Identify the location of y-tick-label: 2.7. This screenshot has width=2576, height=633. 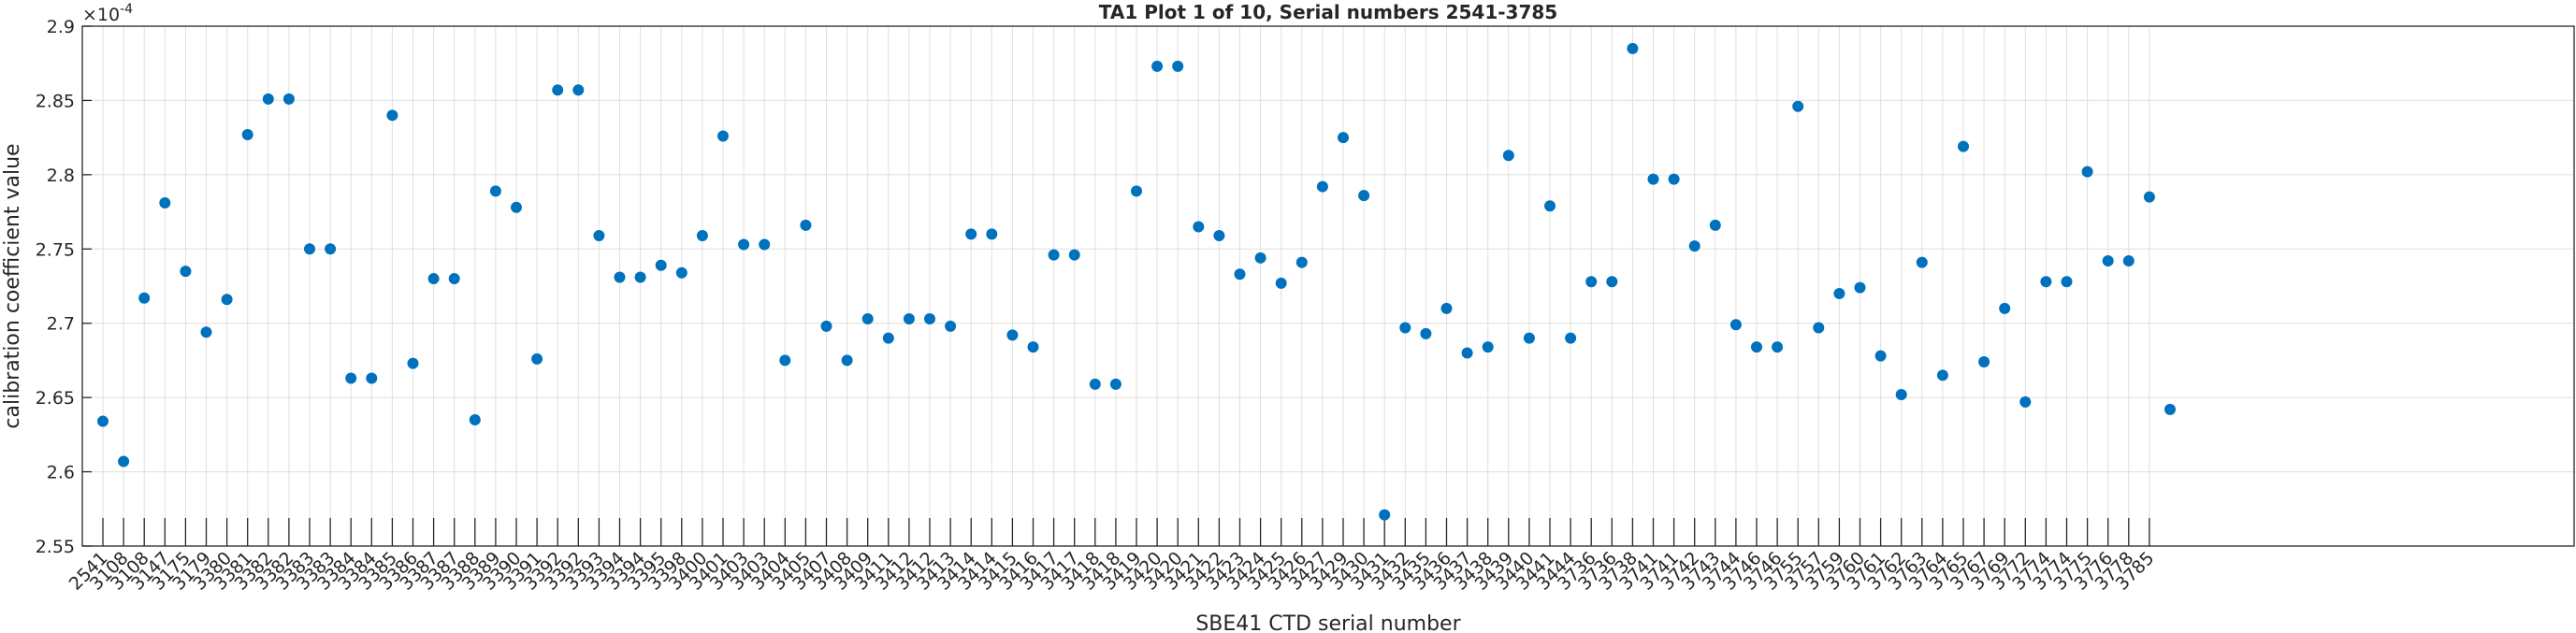
(61, 324).